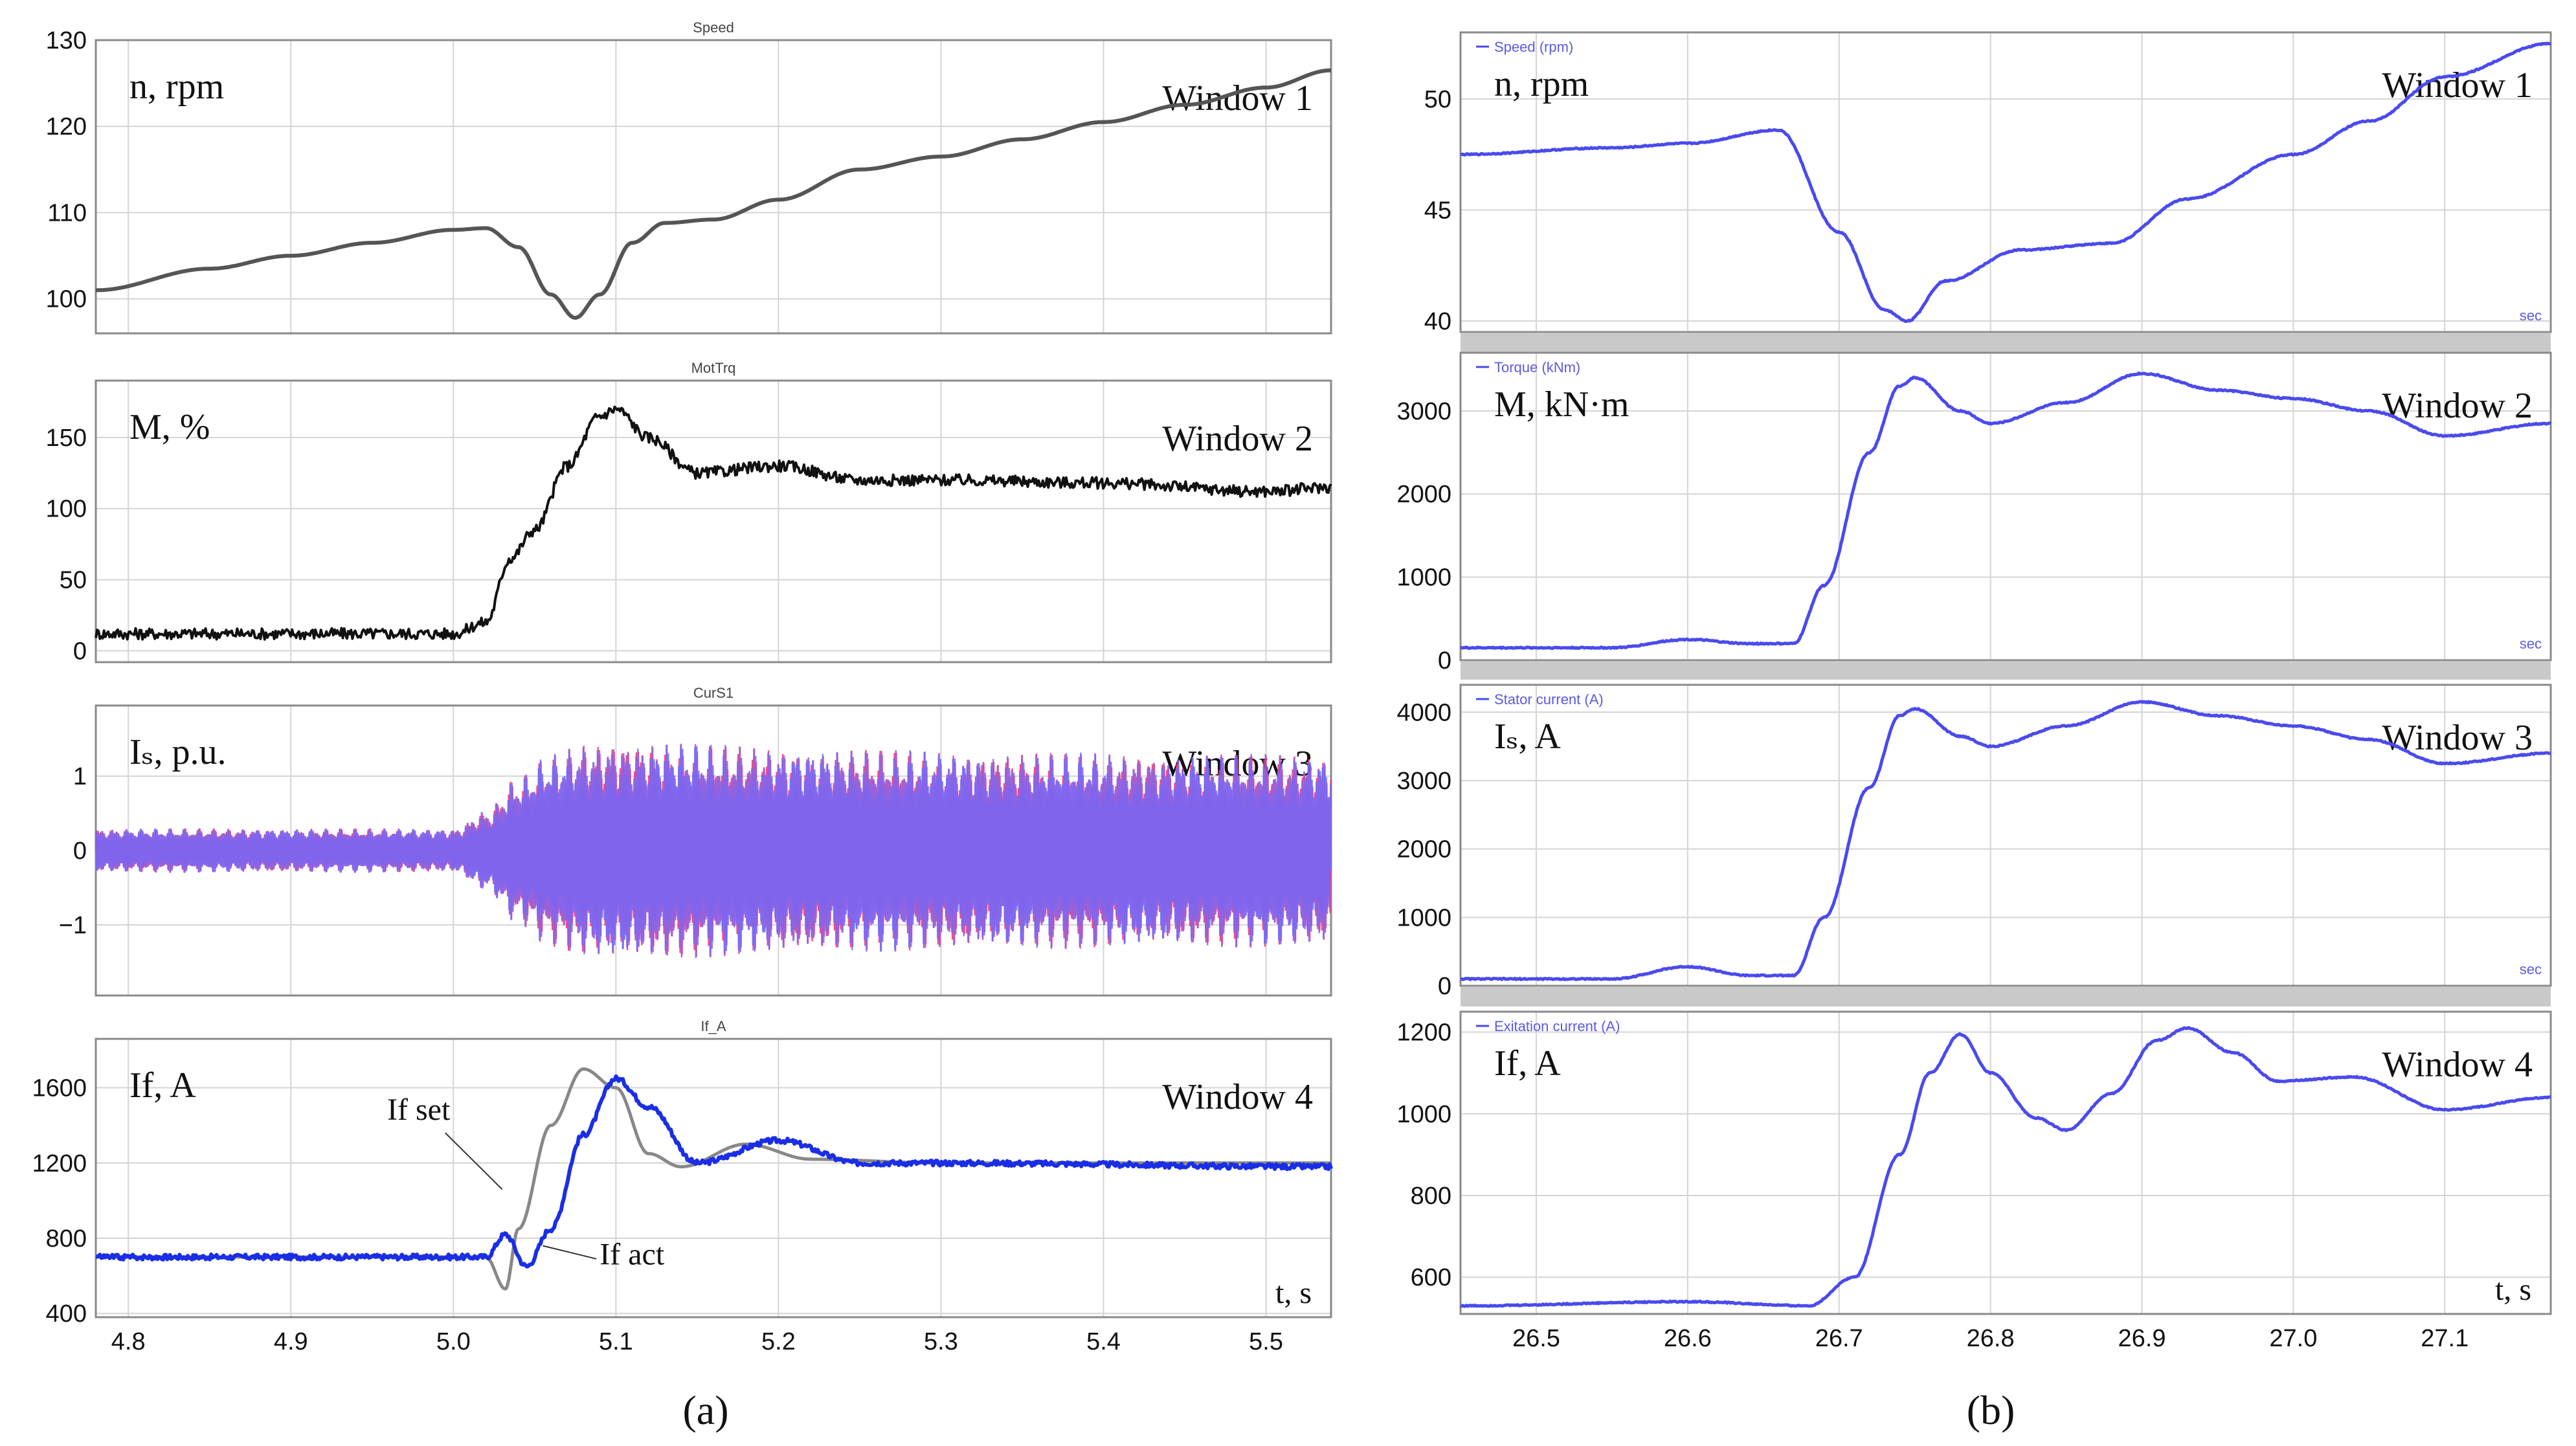 The width and height of the screenshot is (2576, 1446). I want to click on y-tick-label: 1600, so click(59, 1088).